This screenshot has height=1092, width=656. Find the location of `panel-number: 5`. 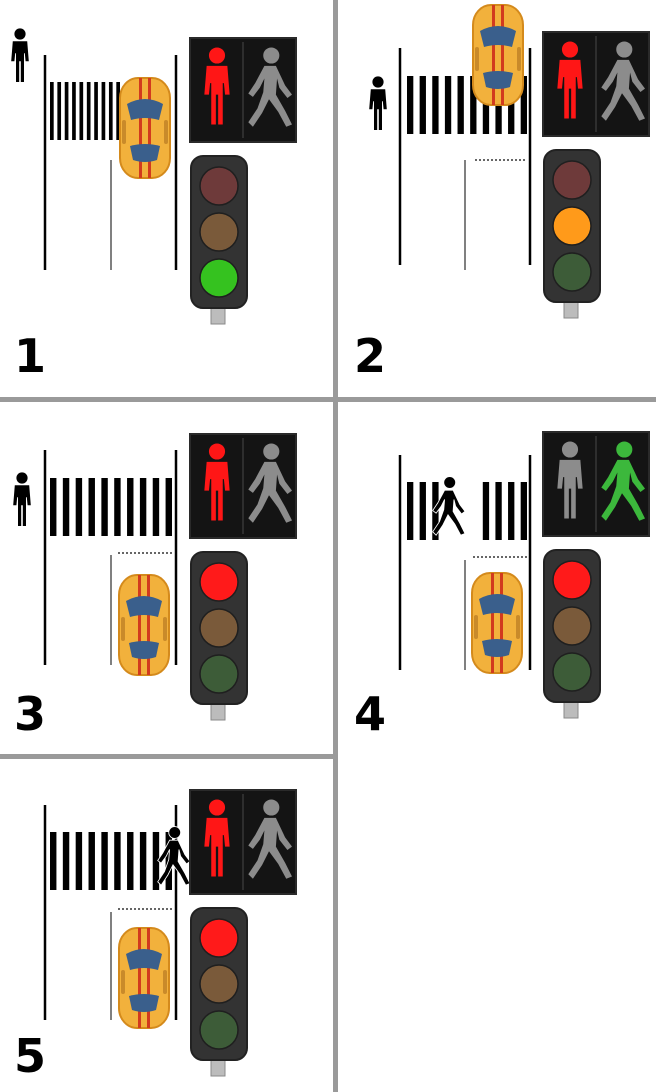

panel-number: 5 is located at coordinates (30, 1056).